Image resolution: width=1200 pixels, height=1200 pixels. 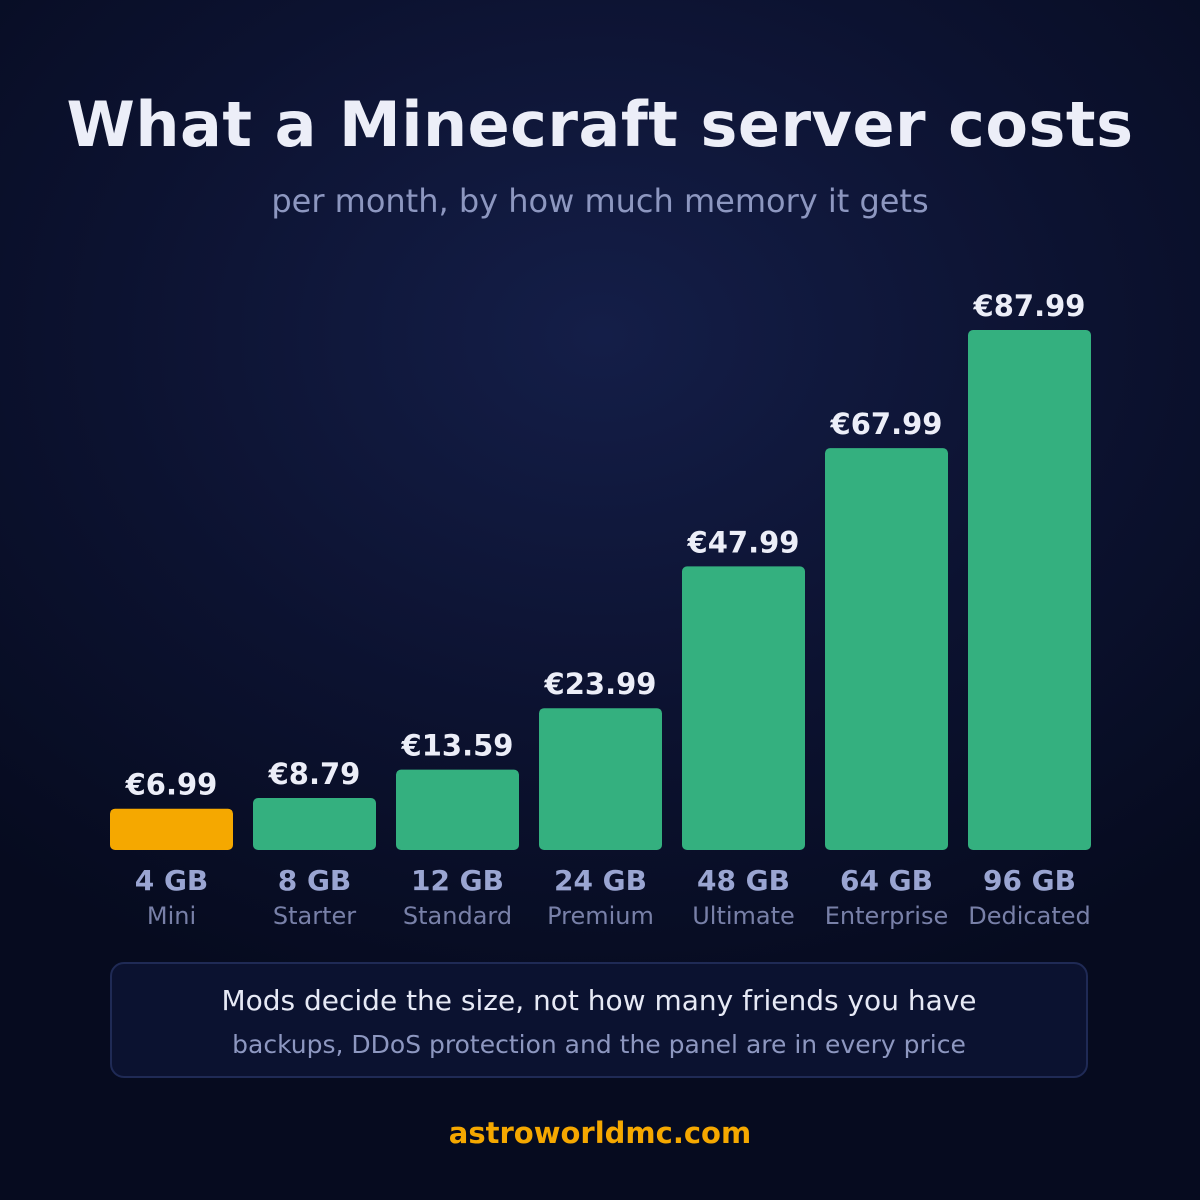 I want to click on plan-name-label: Premium, so click(x=600, y=916).